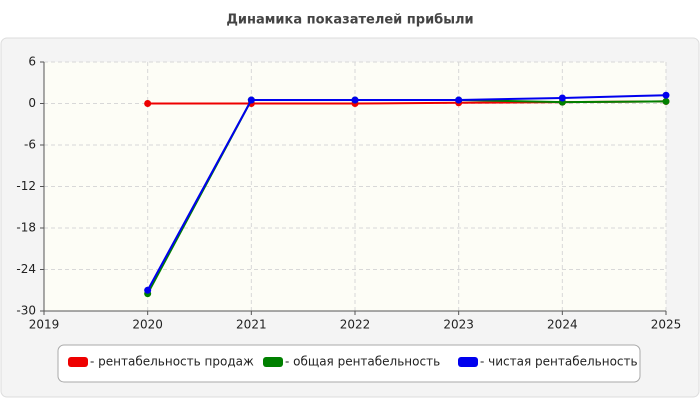 The image size is (700, 400). Describe the element at coordinates (666, 325) in the screenshot. I see `x-tick-label: 2025` at that location.